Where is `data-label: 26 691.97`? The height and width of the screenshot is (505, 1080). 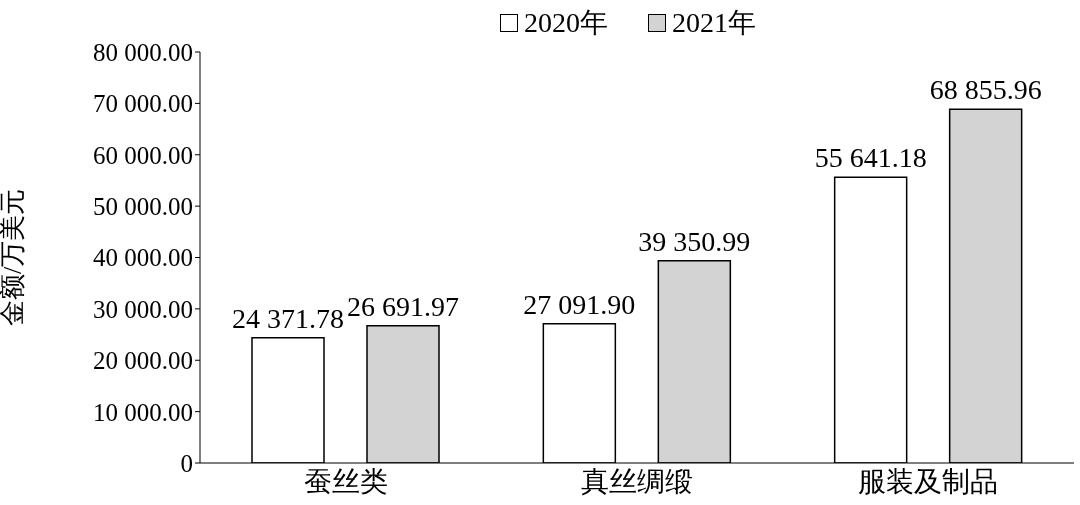
data-label: 26 691.97 is located at coordinates (403, 306).